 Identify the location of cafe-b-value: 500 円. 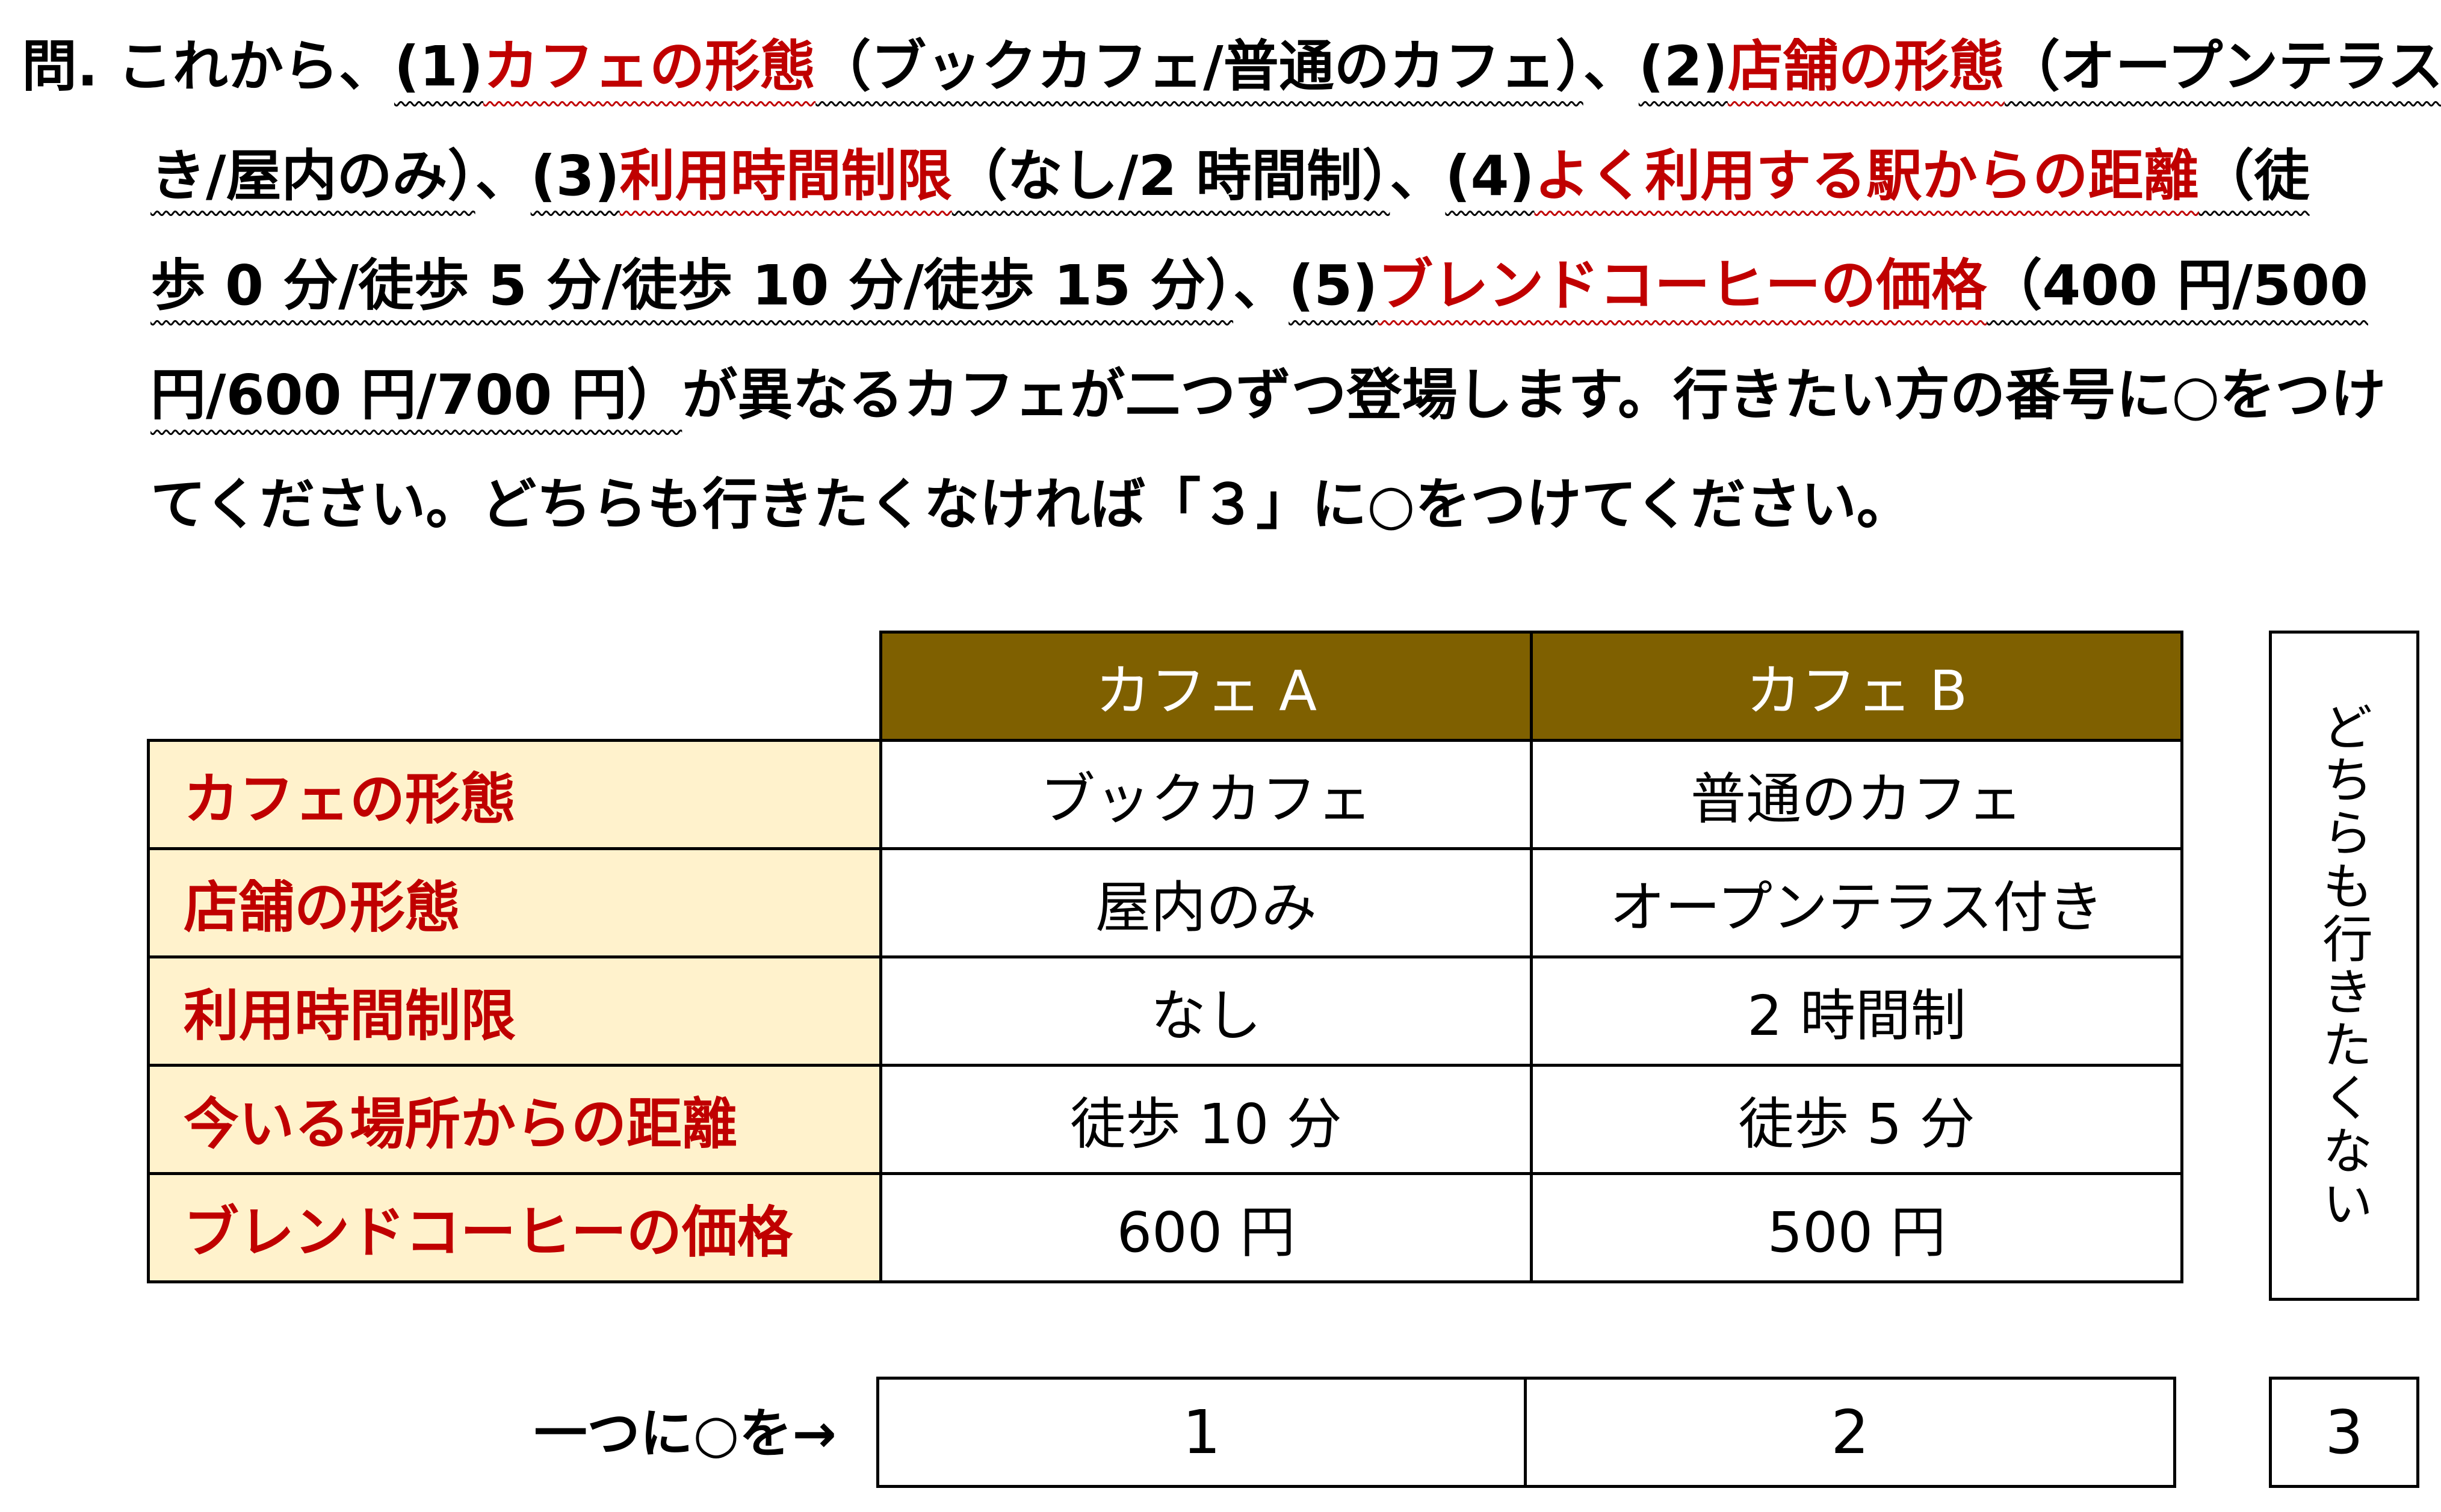
(1857, 1227).